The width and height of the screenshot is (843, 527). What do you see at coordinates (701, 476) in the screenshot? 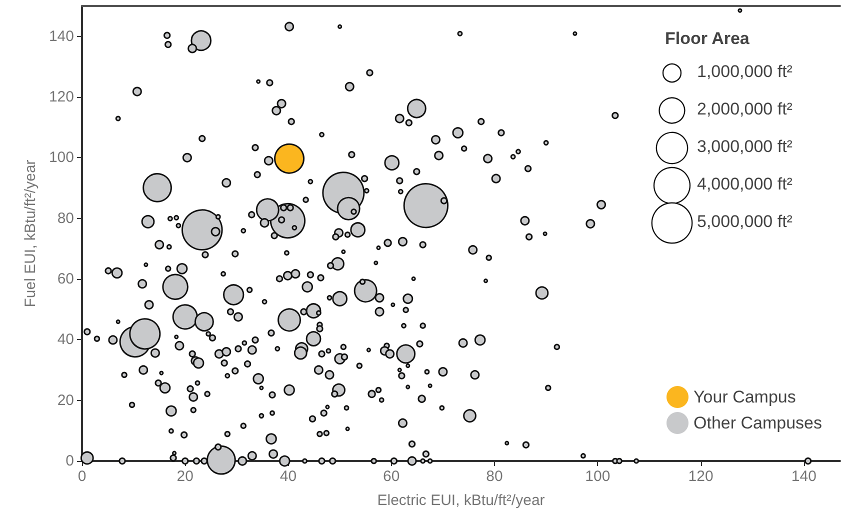
I see `x-tick-label: 120` at bounding box center [701, 476].